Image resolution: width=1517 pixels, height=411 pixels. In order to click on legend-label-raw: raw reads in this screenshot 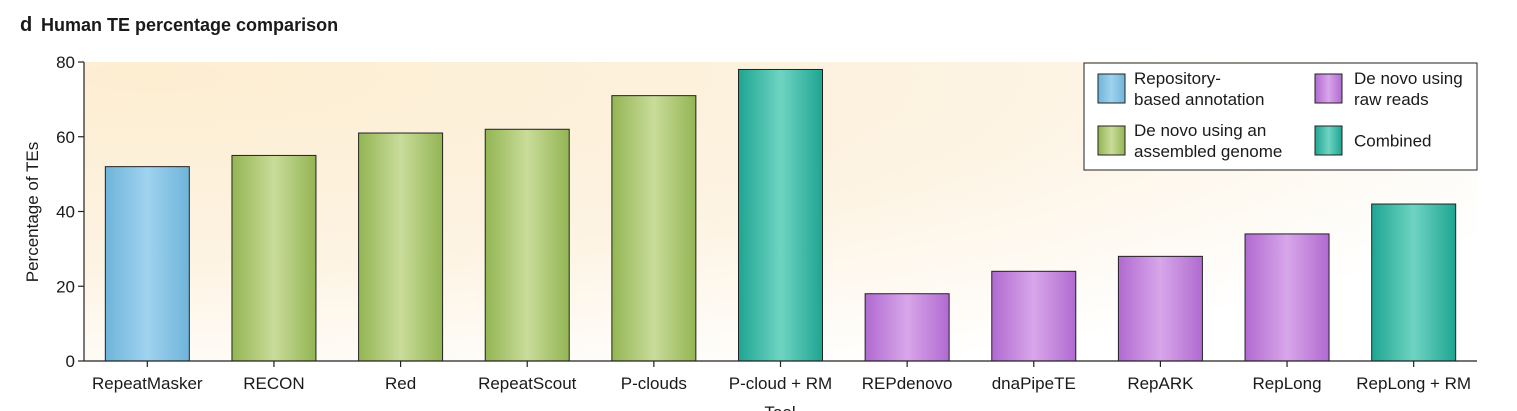, I will do `click(1391, 99)`.